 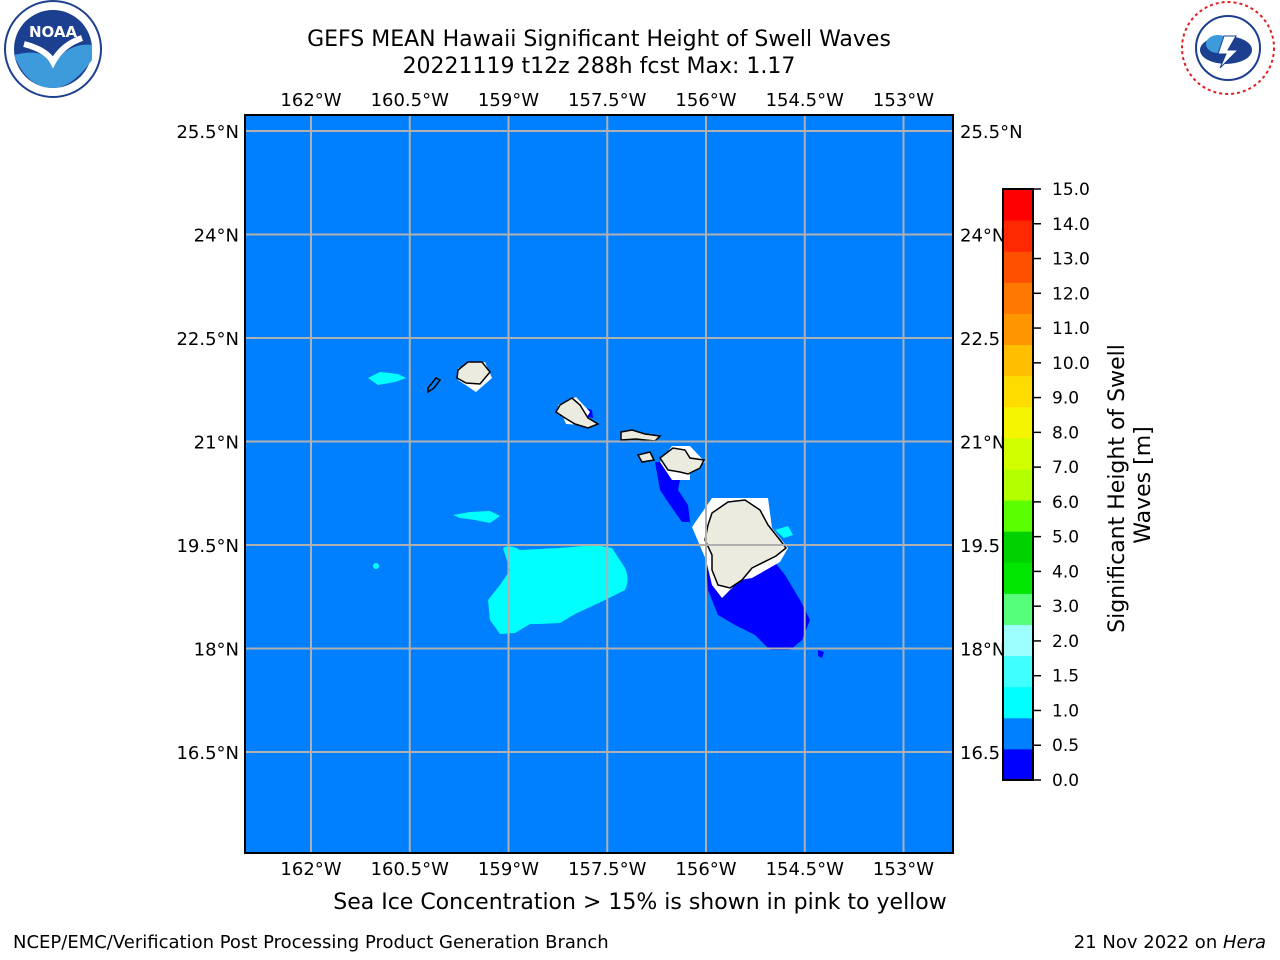 What do you see at coordinates (982, 443) in the screenshot?
I see `lat-label-right: 21°N` at bounding box center [982, 443].